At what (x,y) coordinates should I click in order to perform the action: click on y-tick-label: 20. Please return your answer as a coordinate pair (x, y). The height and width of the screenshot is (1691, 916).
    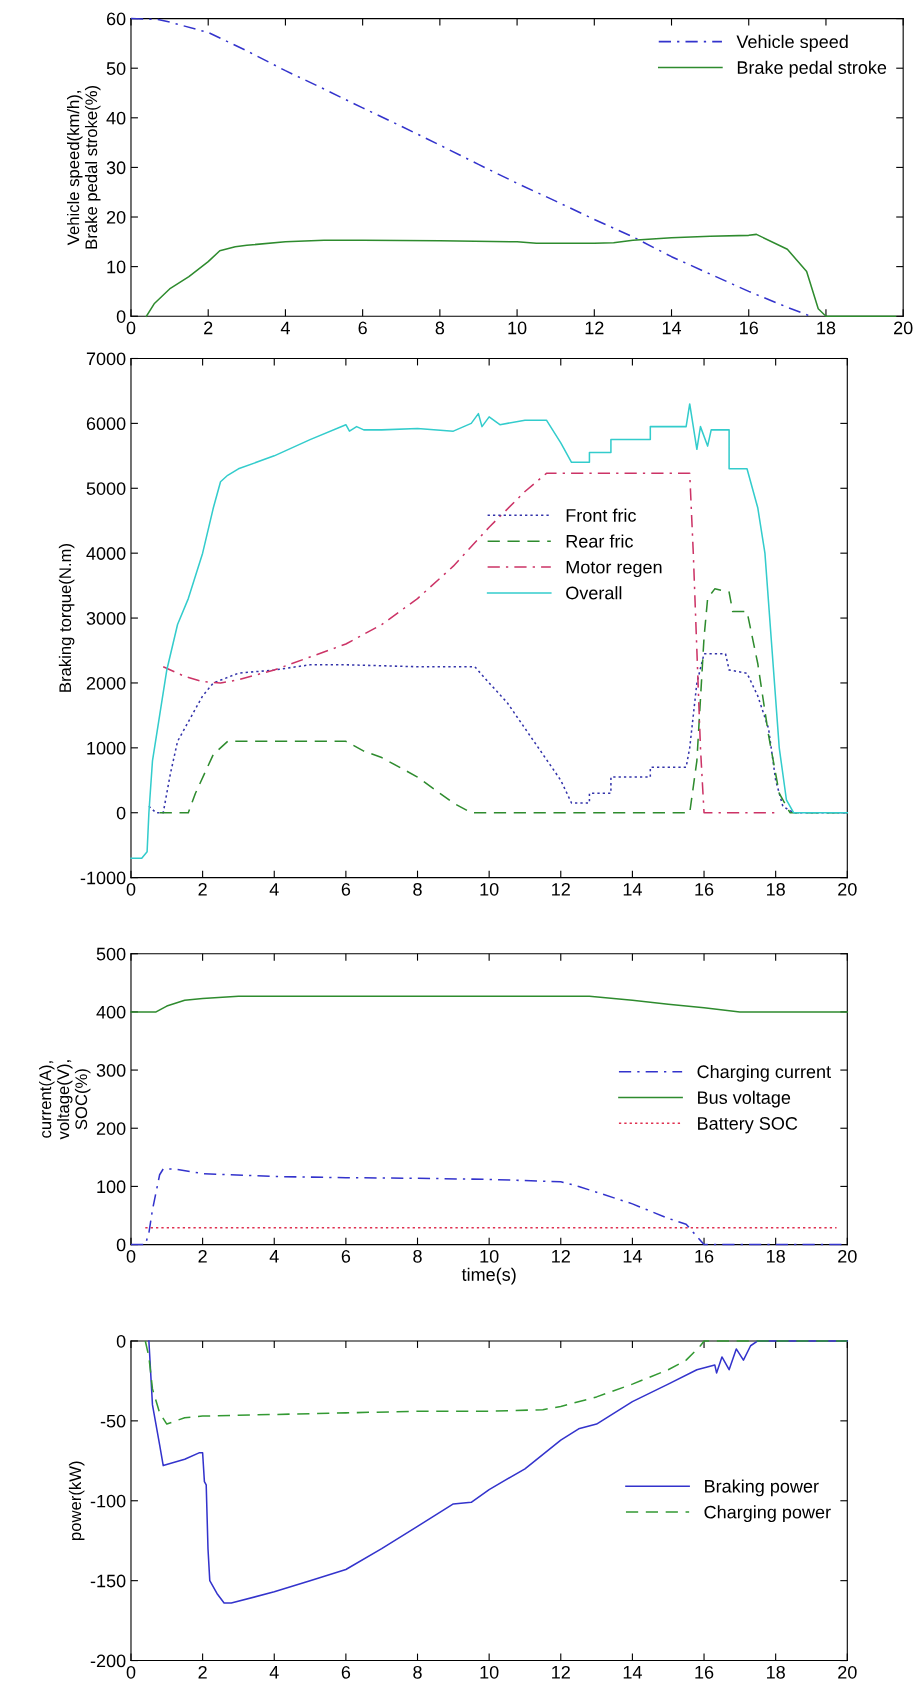
    Looking at the image, I should click on (116, 217).